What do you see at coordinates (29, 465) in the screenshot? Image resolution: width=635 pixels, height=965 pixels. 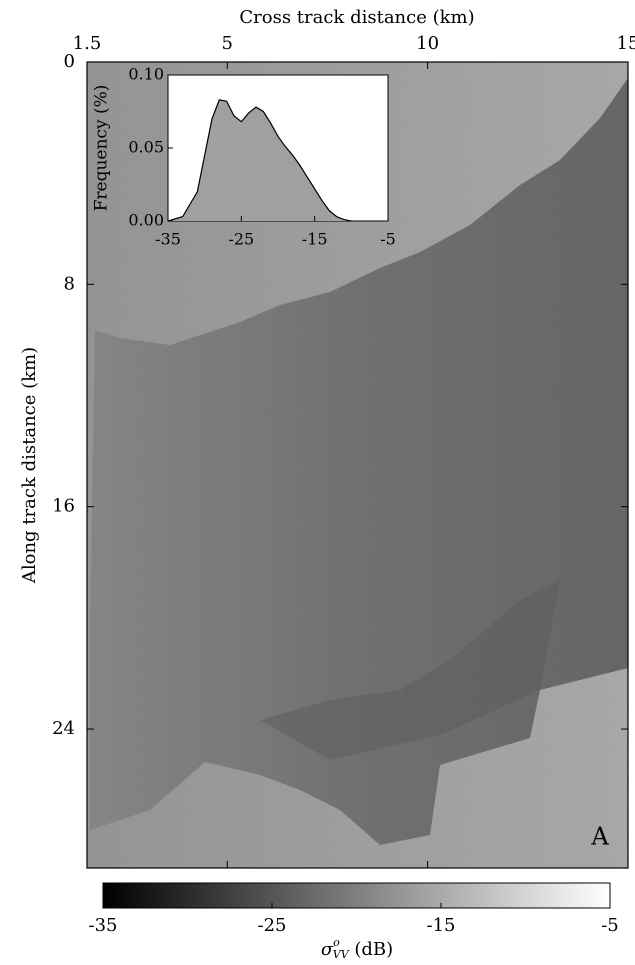 I see `y-axis-label: Along track distance (km)` at bounding box center [29, 465].